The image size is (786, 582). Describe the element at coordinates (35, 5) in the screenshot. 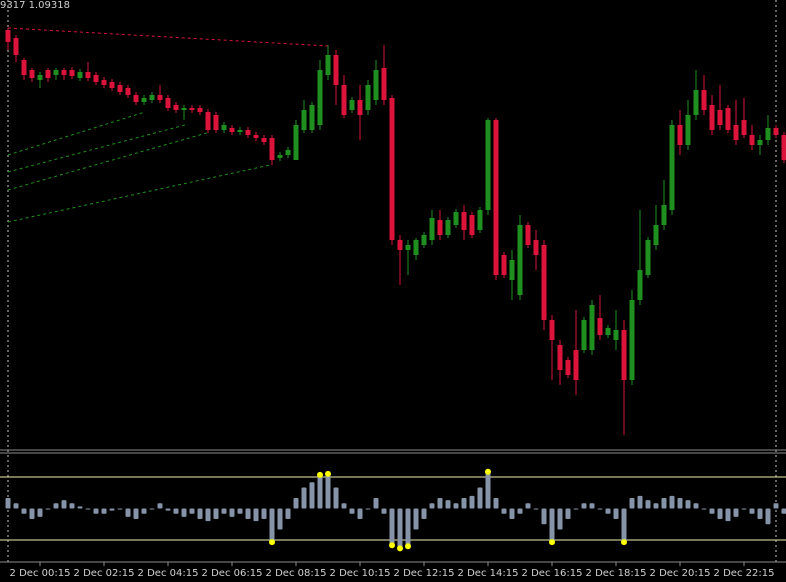

I see `ohlc-header: 9317 1.09318` at that location.